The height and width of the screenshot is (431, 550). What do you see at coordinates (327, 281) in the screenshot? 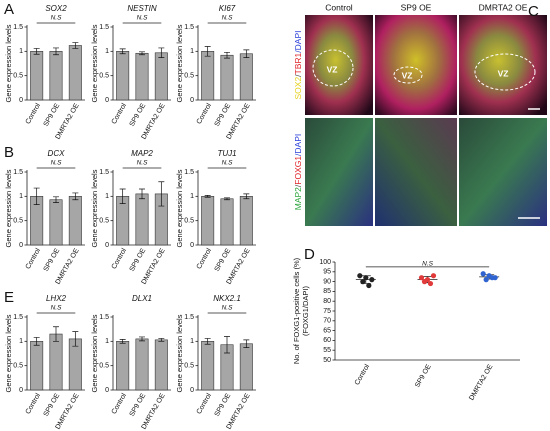
I see `y-tick-label: 90` at bounding box center [327, 281].